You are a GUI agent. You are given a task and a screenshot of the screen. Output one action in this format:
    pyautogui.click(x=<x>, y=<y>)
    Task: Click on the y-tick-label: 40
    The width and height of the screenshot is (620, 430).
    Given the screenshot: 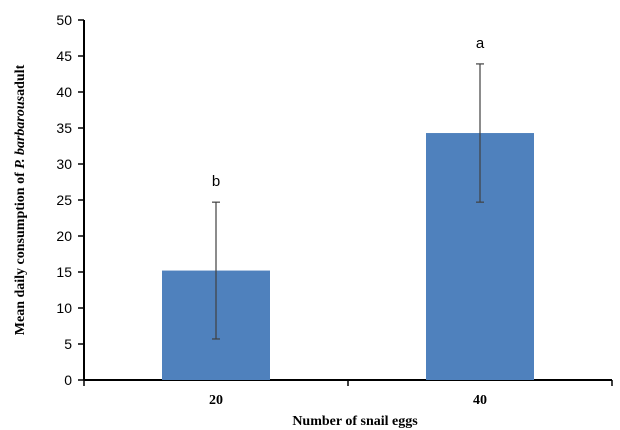 What is the action you would take?
    pyautogui.click(x=64, y=92)
    